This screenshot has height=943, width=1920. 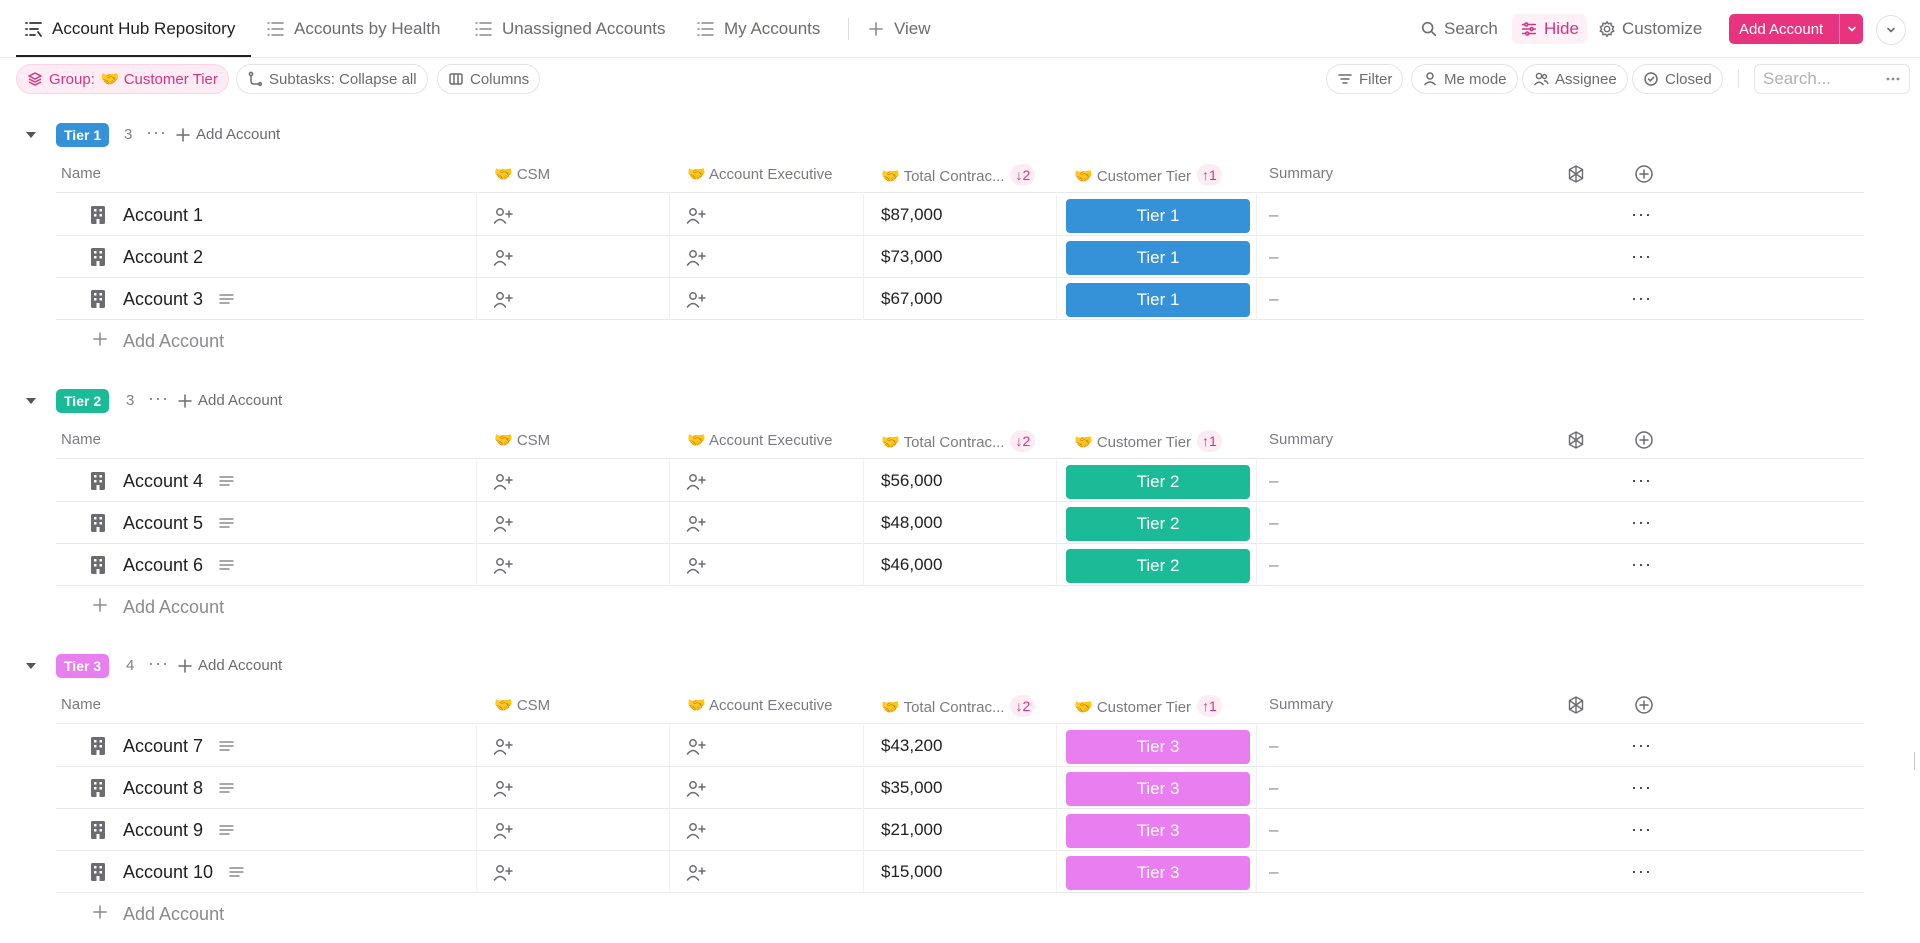 I want to click on table-row: Account 9 $21,000 Tier 3– ···, so click(x=960, y=830).